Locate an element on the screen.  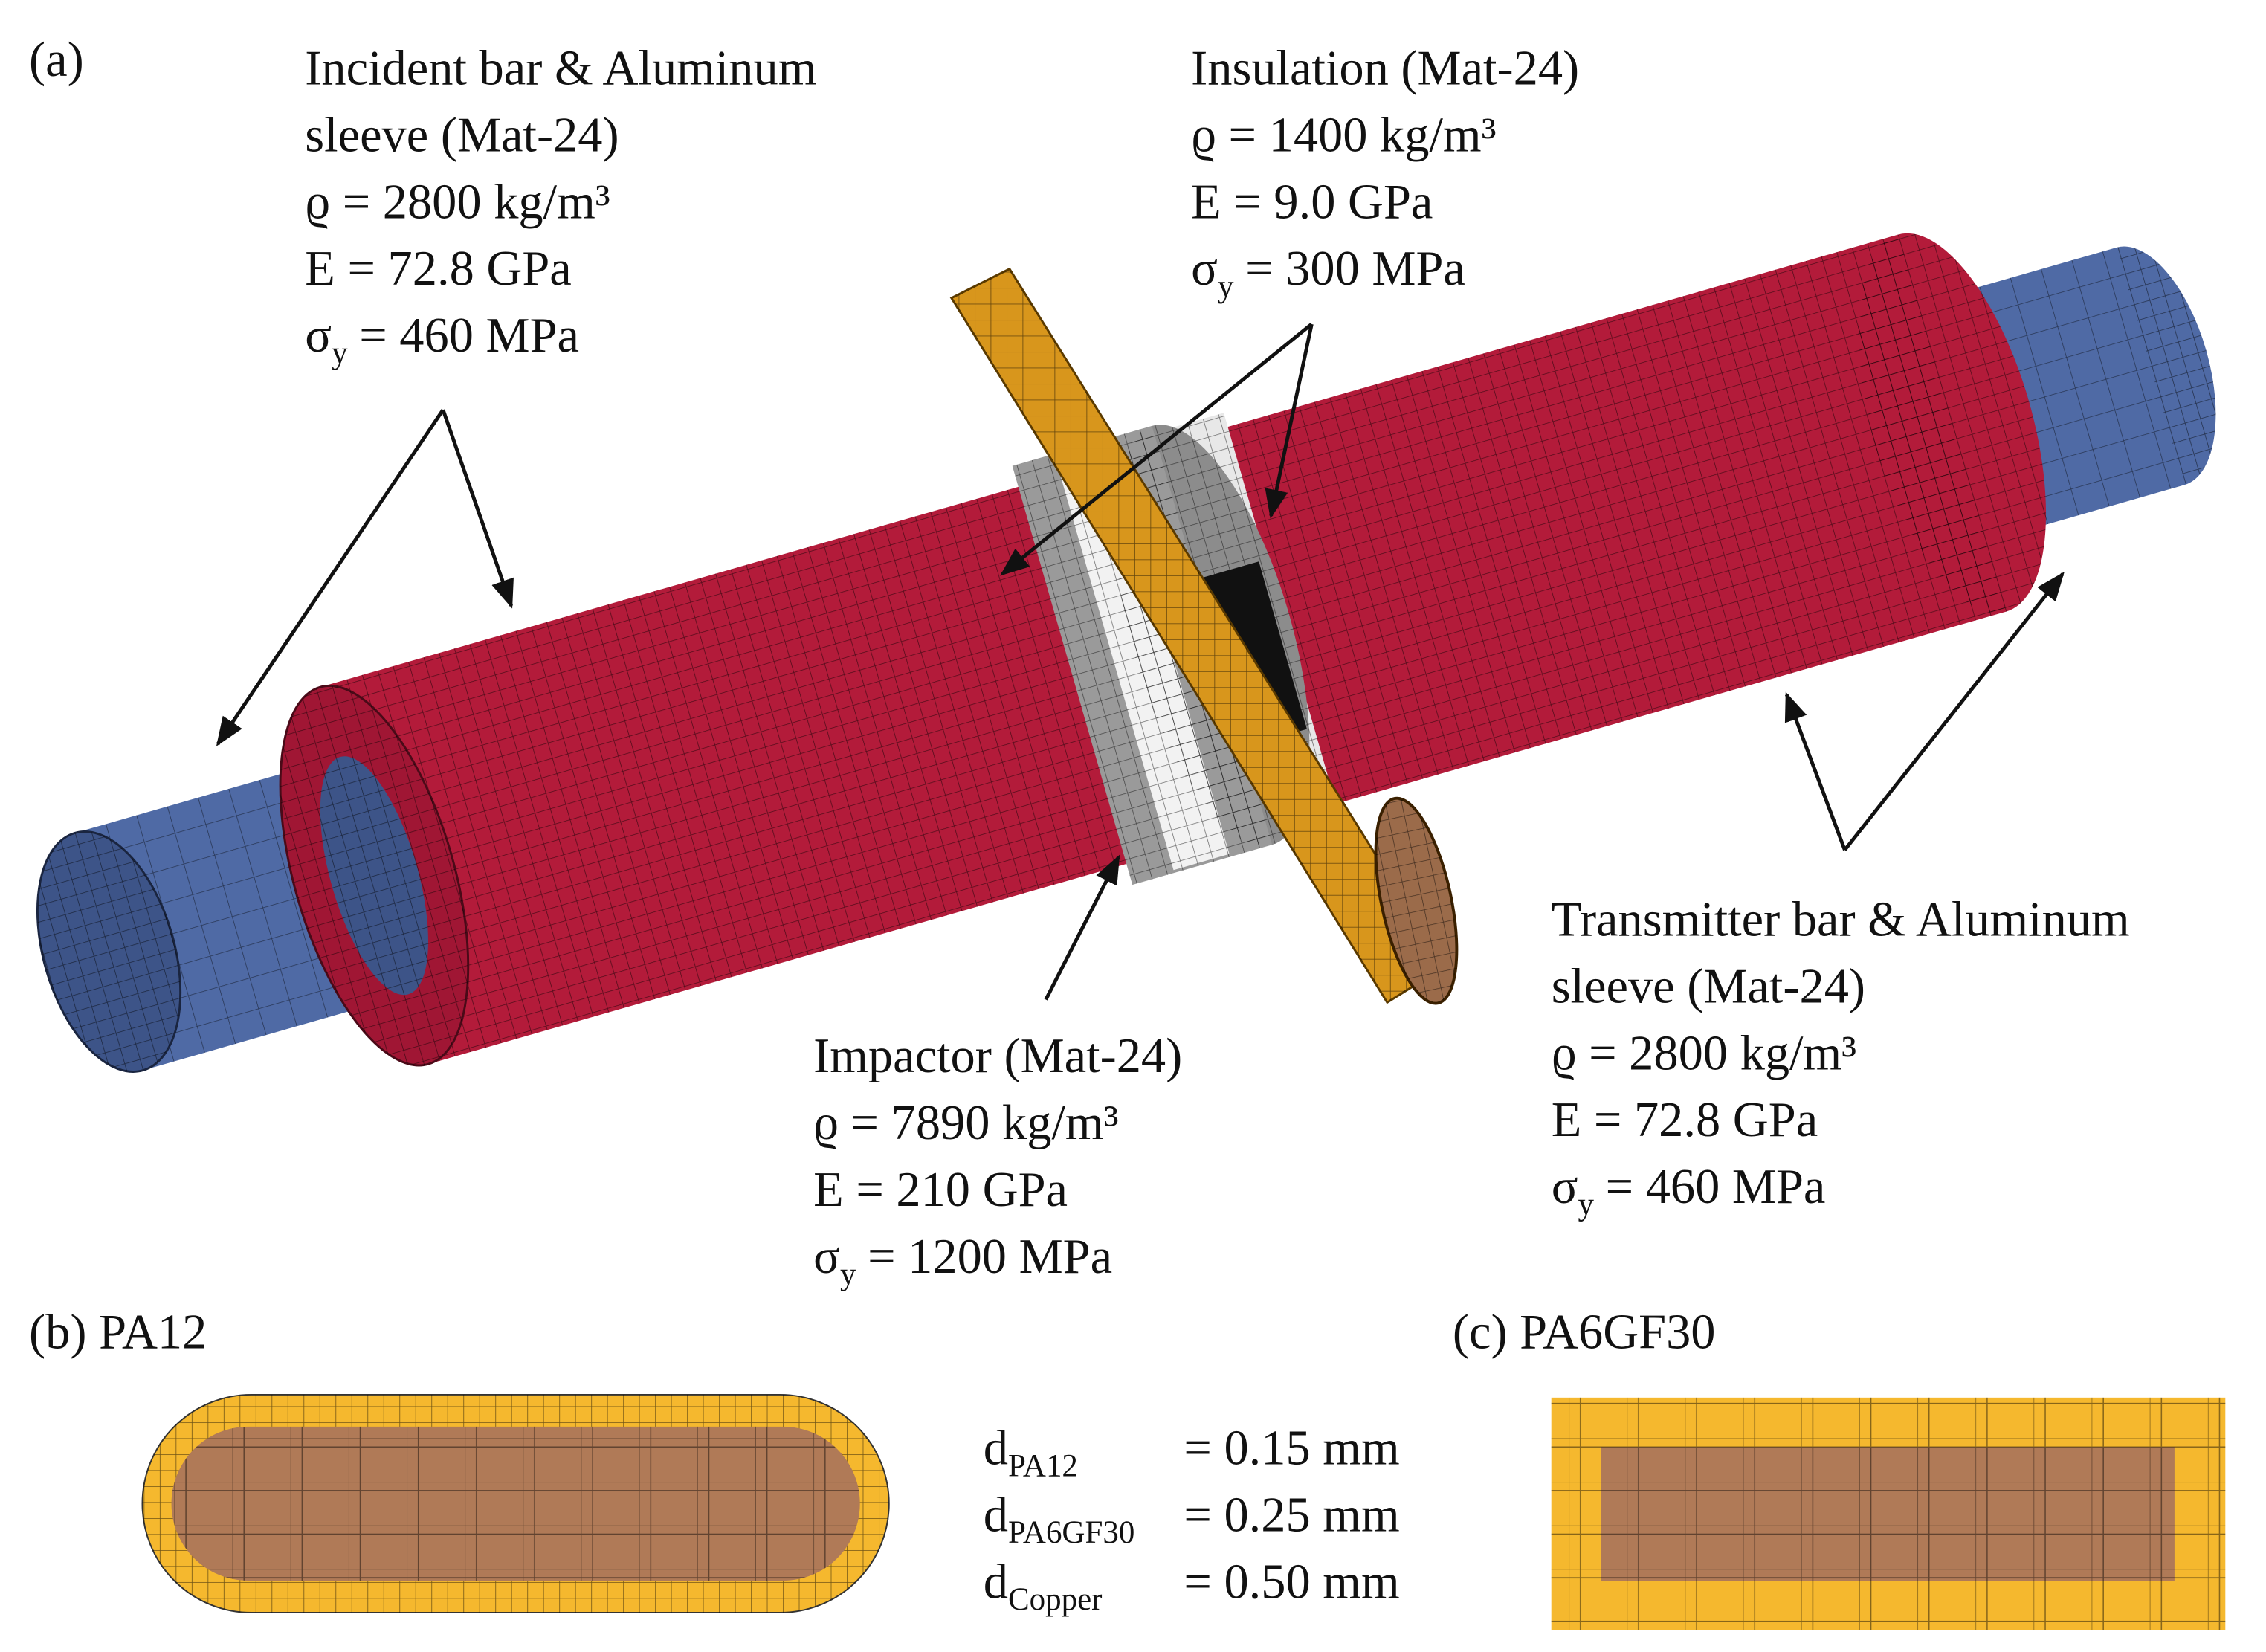
dimension: dCopper is located at coordinates (1044, 1586).